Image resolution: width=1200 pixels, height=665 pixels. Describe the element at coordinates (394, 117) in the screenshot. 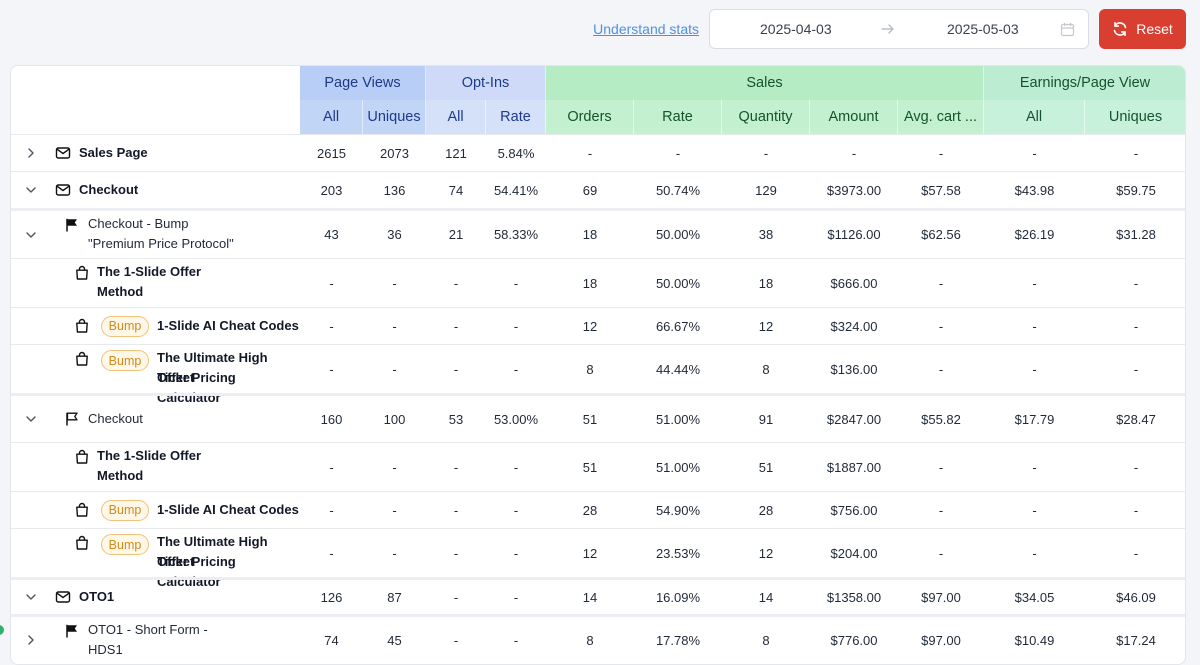

I see `col-page-views-uniques: Uniques` at that location.